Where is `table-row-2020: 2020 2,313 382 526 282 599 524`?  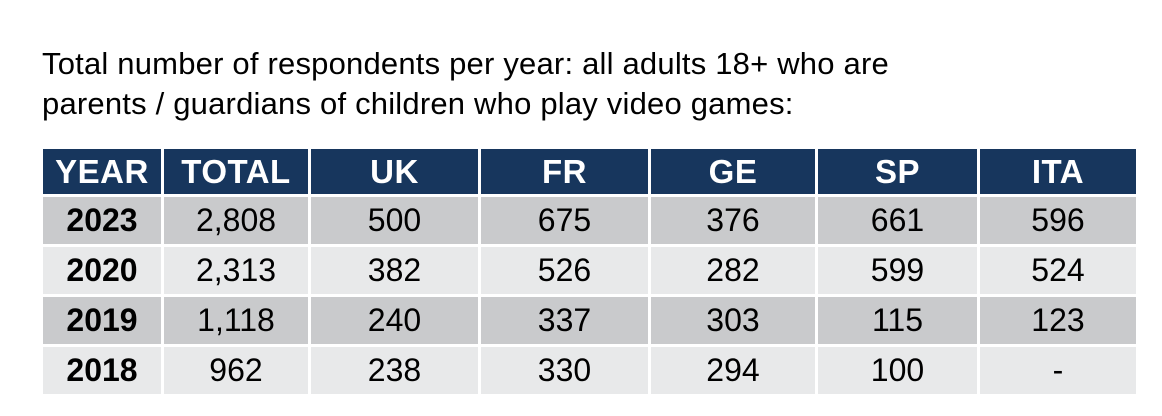 table-row-2020: 2020 2,313 382 526 282 599 524 is located at coordinates (589, 270).